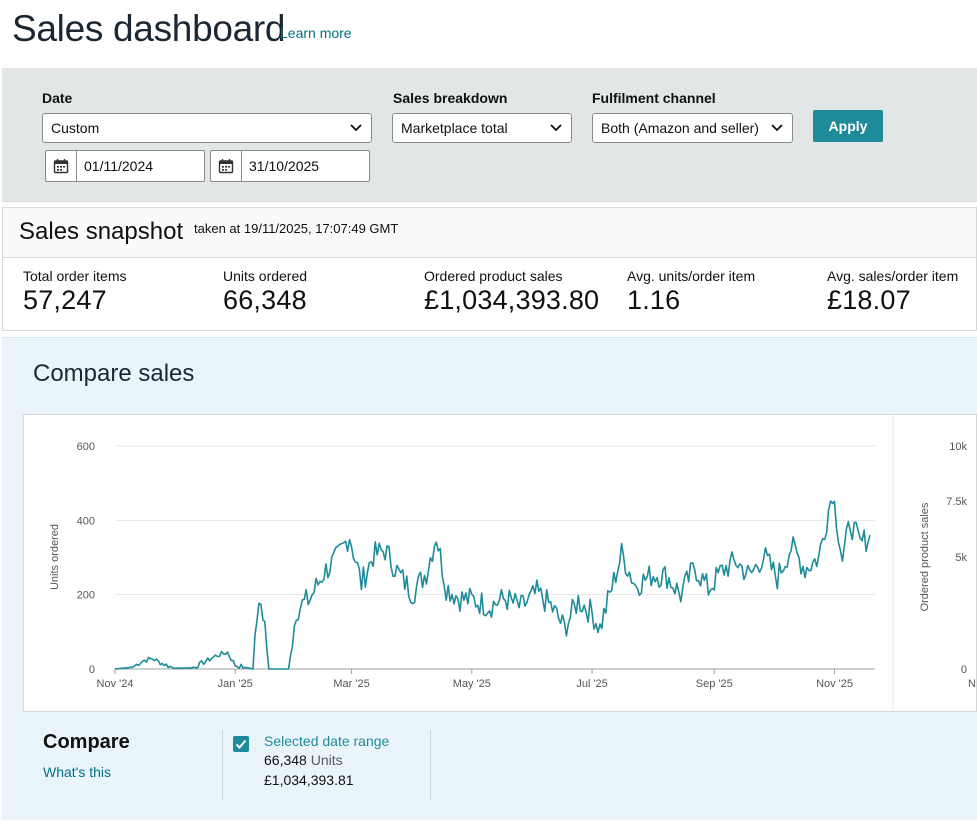  I want to click on y-tick-label: 200, so click(86, 596).